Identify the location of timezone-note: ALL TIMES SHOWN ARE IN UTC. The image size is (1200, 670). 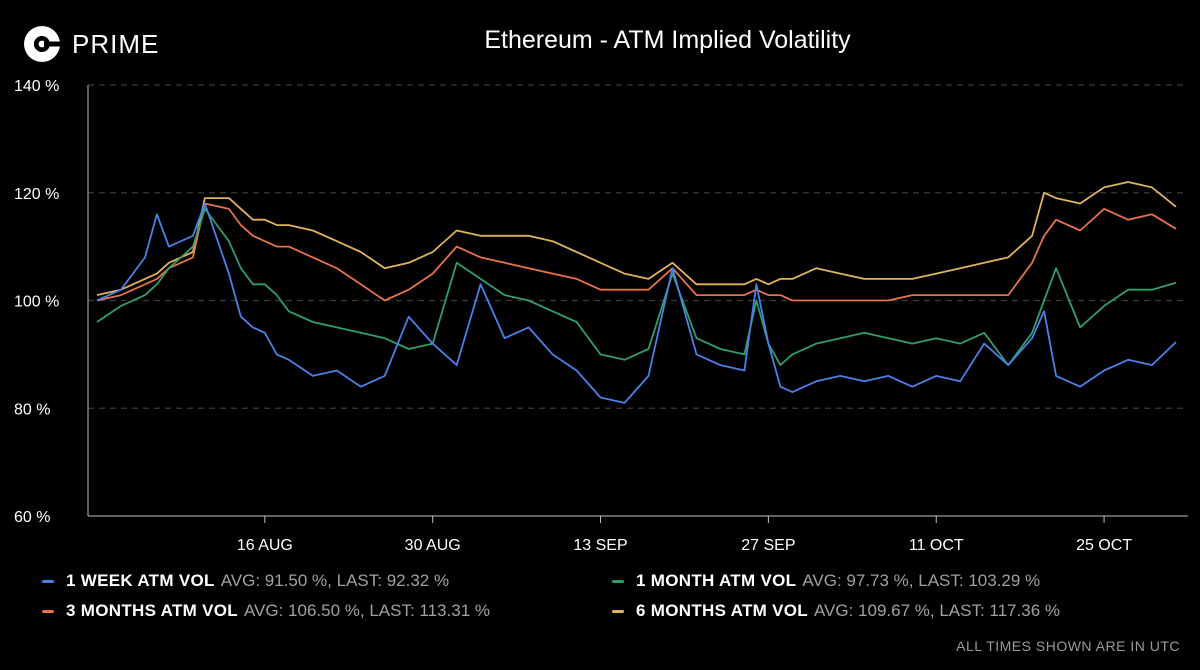
(1068, 646).